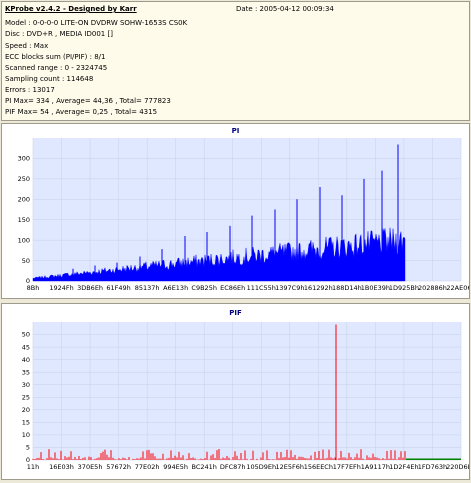 The image size is (471, 483). What do you see at coordinates (147, 467) in the screenshot?
I see `x-tick-label: 77E02h` at bounding box center [147, 467].